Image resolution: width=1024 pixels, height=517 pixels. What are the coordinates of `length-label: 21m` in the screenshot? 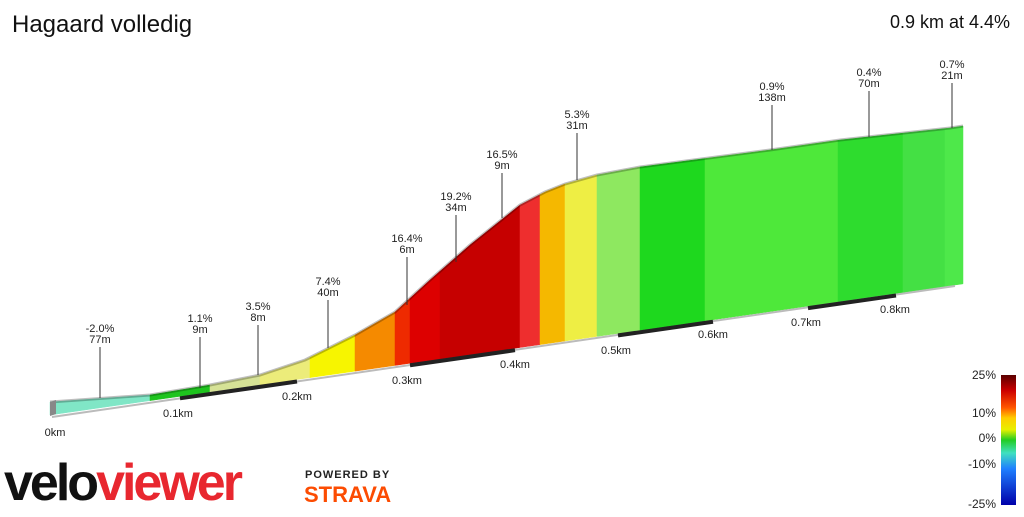 It's located at (951, 76).